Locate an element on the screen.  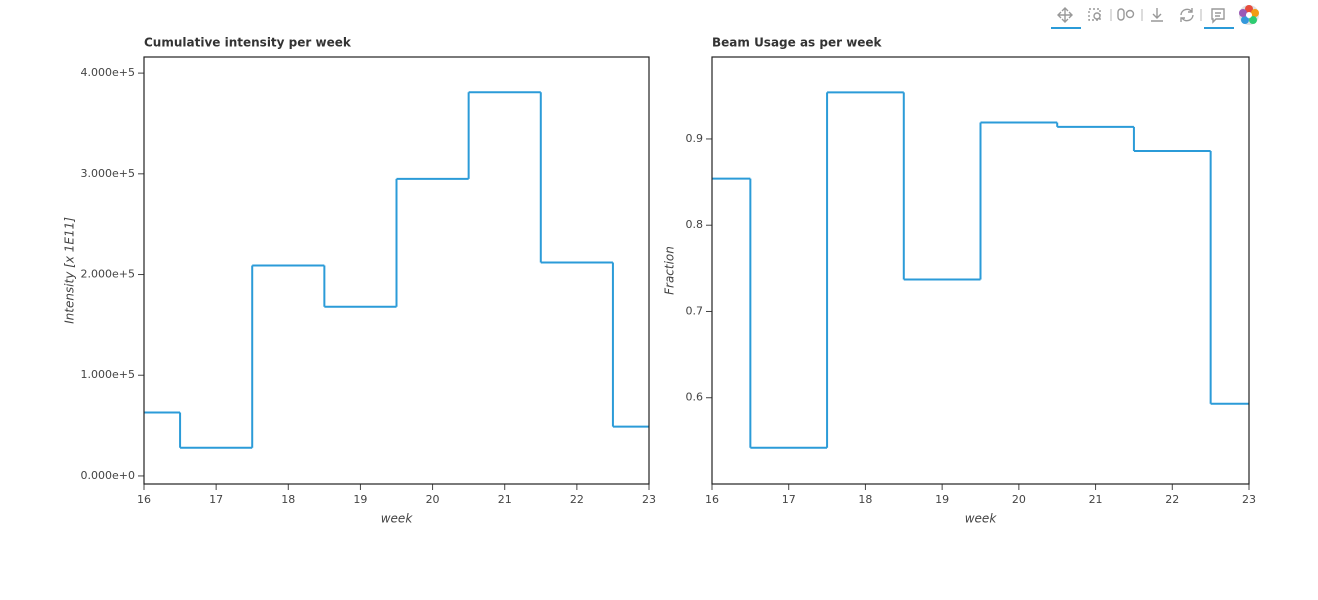
y-tick-label: 0.9 is located at coordinates (695, 138).